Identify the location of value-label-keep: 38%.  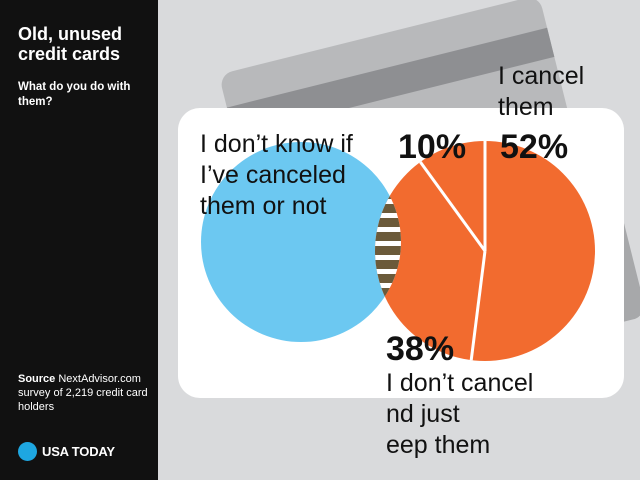
(420, 349).